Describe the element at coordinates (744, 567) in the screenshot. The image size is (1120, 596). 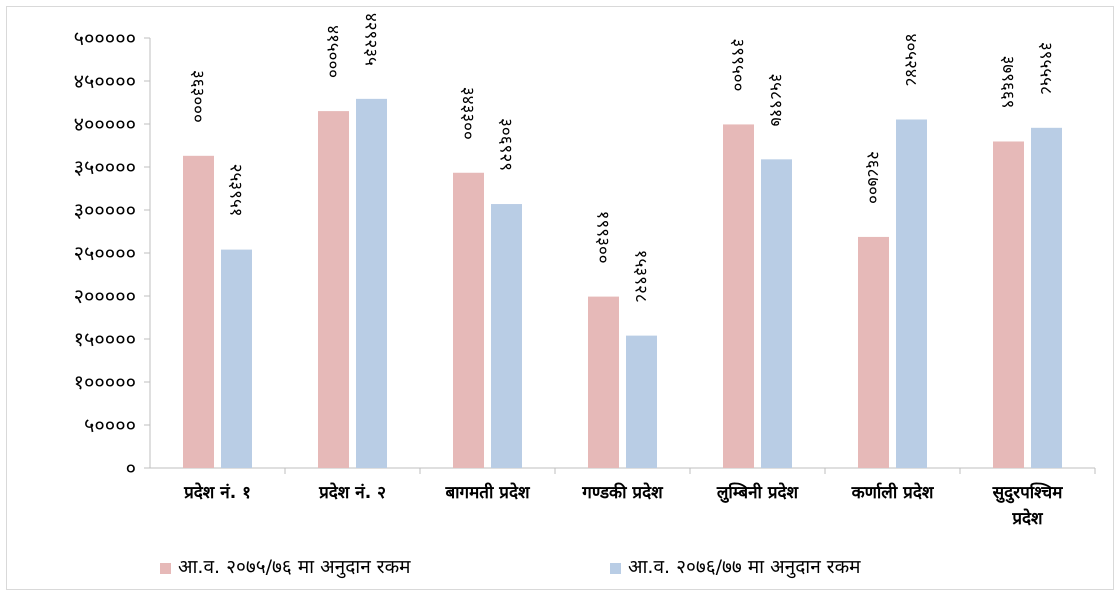
I see `legend-entry-2: आ.व. २०७६/७७ मा अनुदान रकम` at that location.